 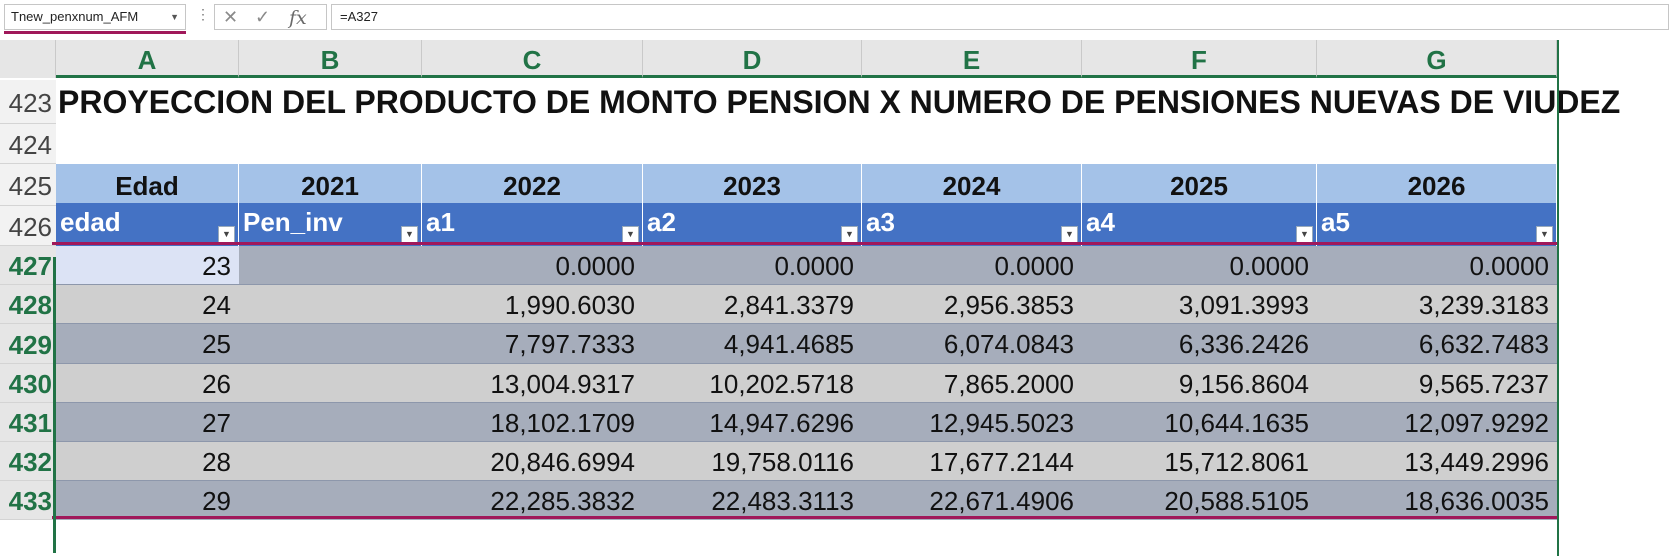 I want to click on column-selection-edge, so click(x=1558, y=298).